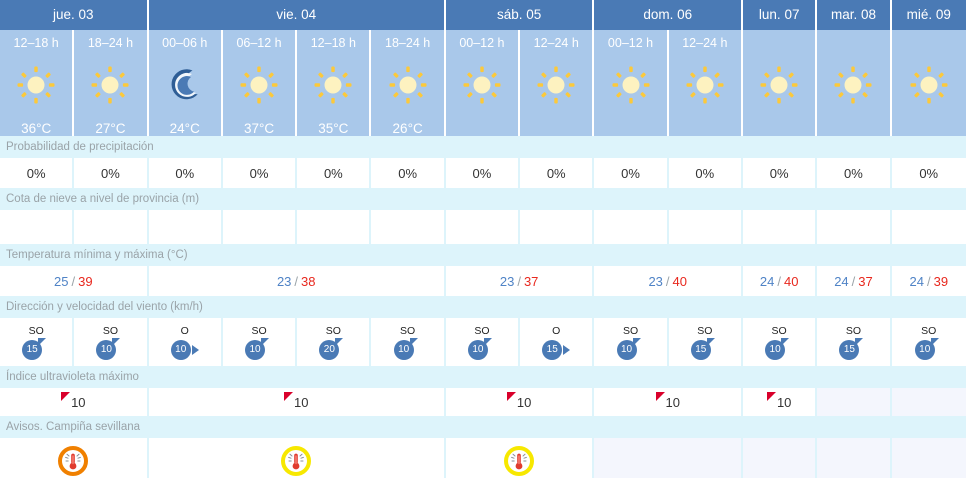 The width and height of the screenshot is (966, 478). I want to click on forecast-period-cell: 06–12 h 37°C, so click(260, 83).